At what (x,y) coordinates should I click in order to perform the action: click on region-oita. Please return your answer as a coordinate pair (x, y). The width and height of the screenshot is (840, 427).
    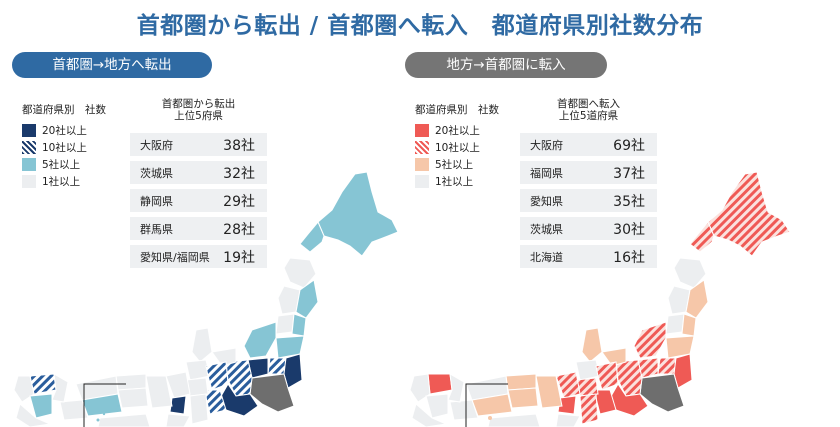
    Looking at the image, I should click on (60, 388).